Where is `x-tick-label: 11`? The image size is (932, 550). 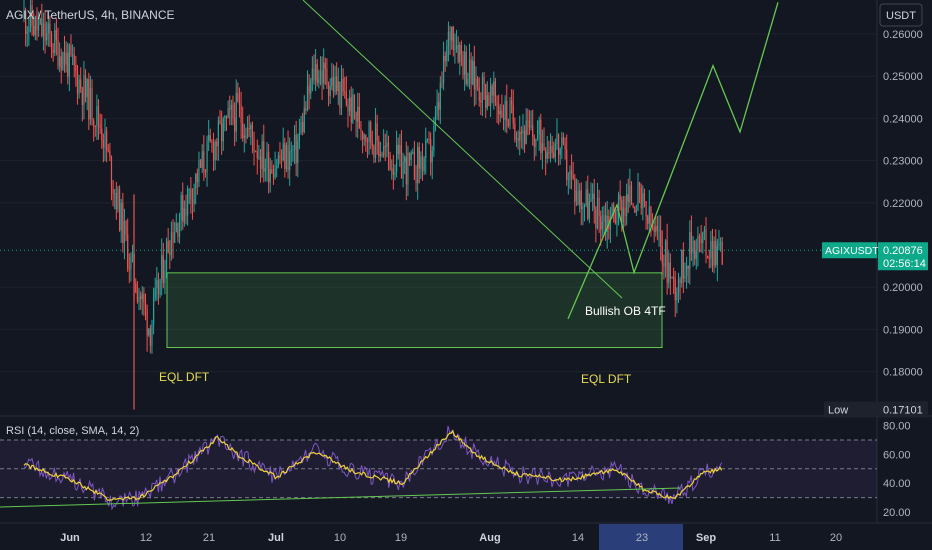
x-tick-label: 11 is located at coordinates (774, 538).